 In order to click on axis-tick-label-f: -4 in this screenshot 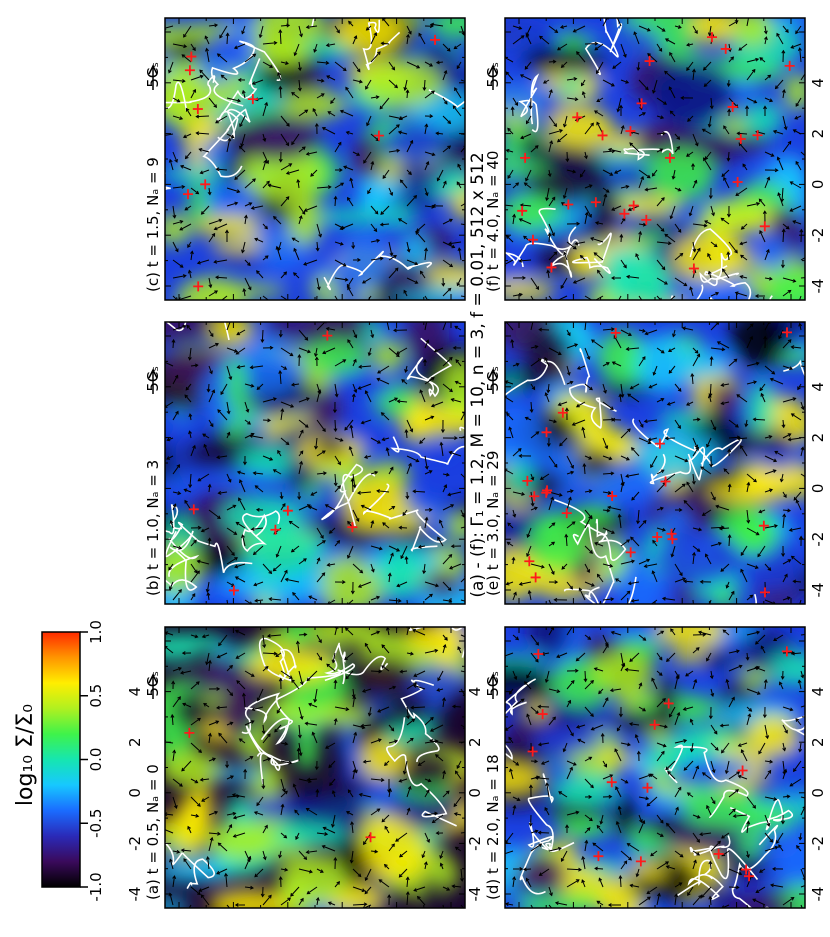, I will do `click(818, 286)`.